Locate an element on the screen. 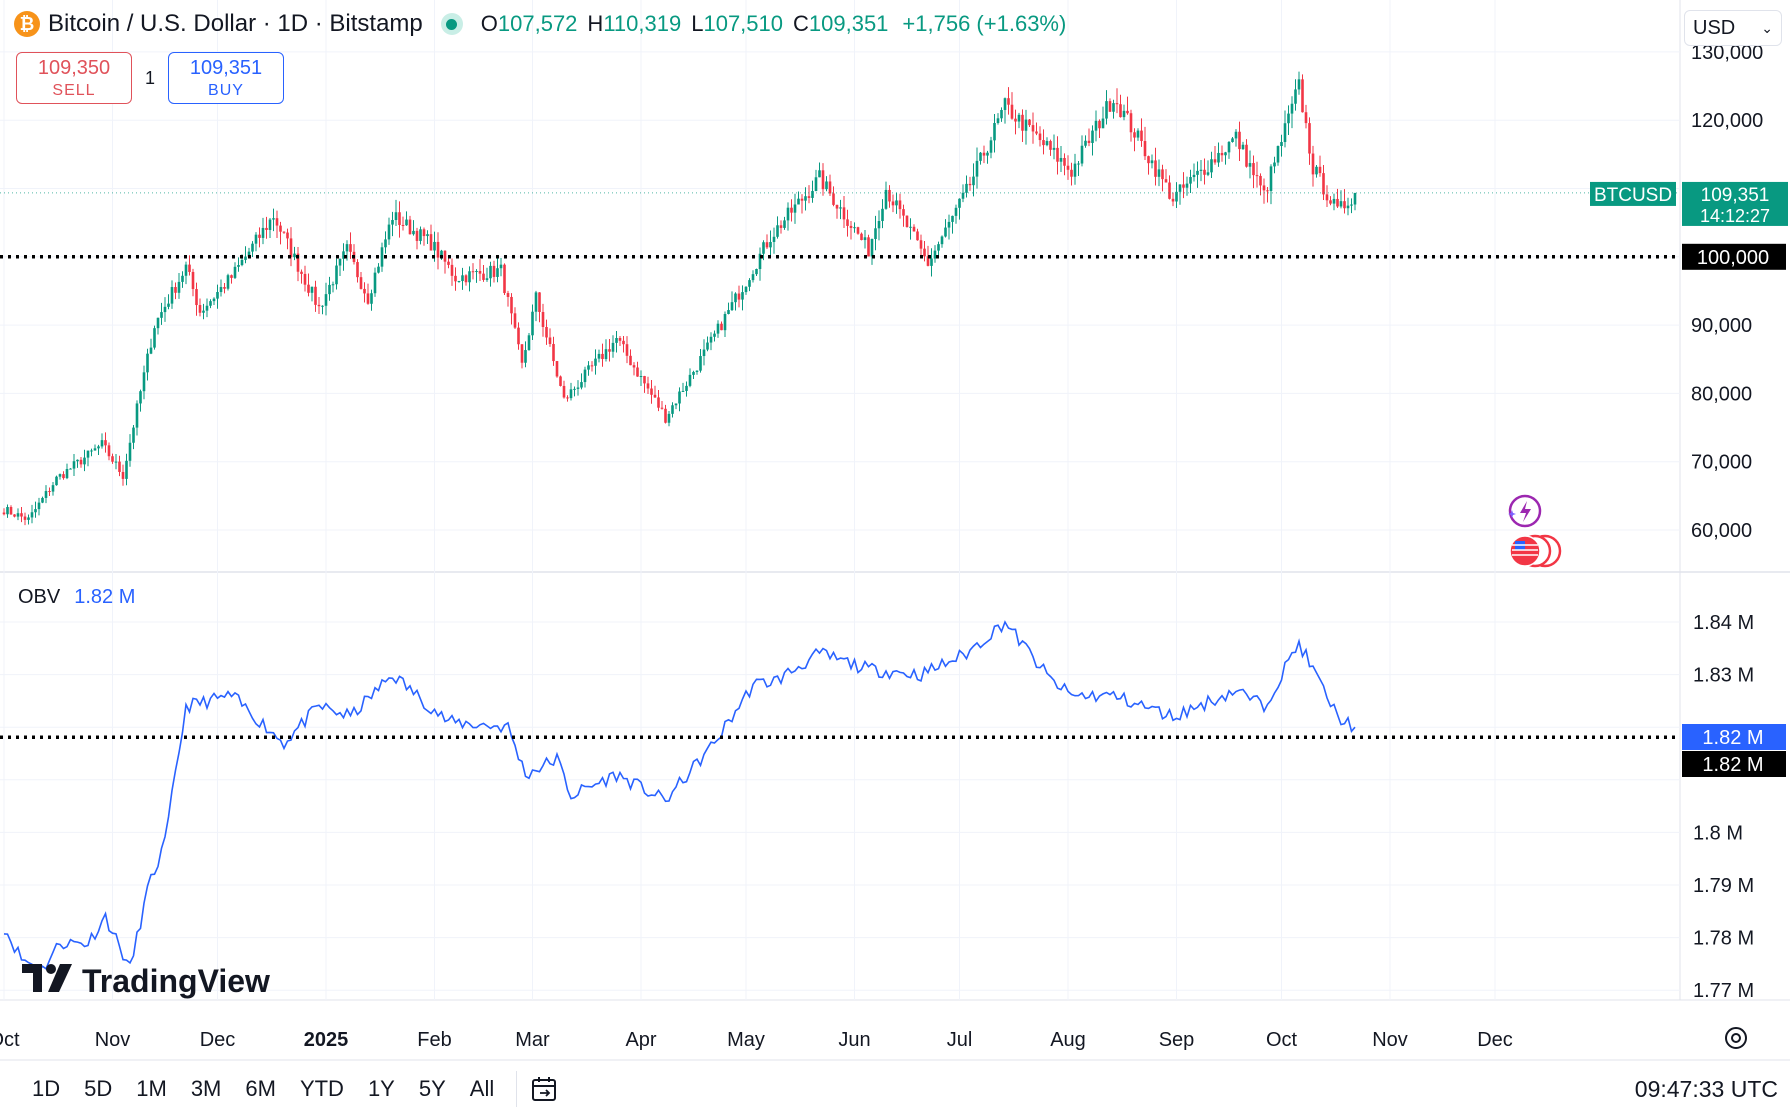  calendar-icon is located at coordinates (544, 1089).